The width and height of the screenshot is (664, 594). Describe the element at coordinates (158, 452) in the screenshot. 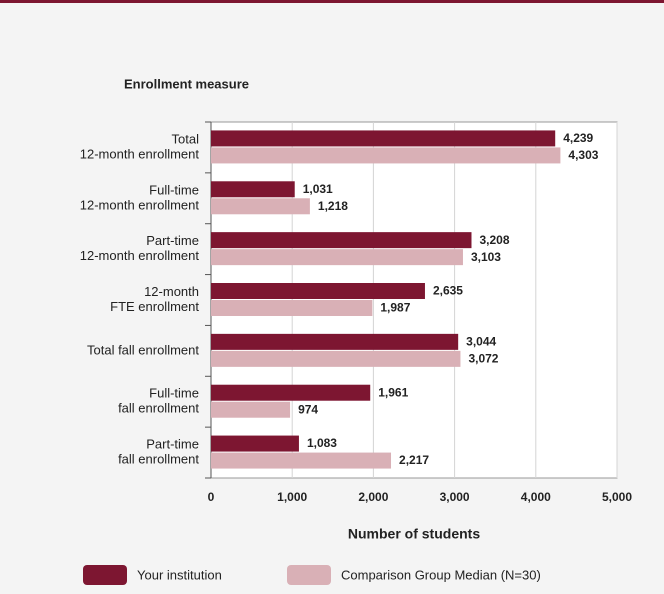

I see `y-tick-label: Part-time fall enrollment` at that location.